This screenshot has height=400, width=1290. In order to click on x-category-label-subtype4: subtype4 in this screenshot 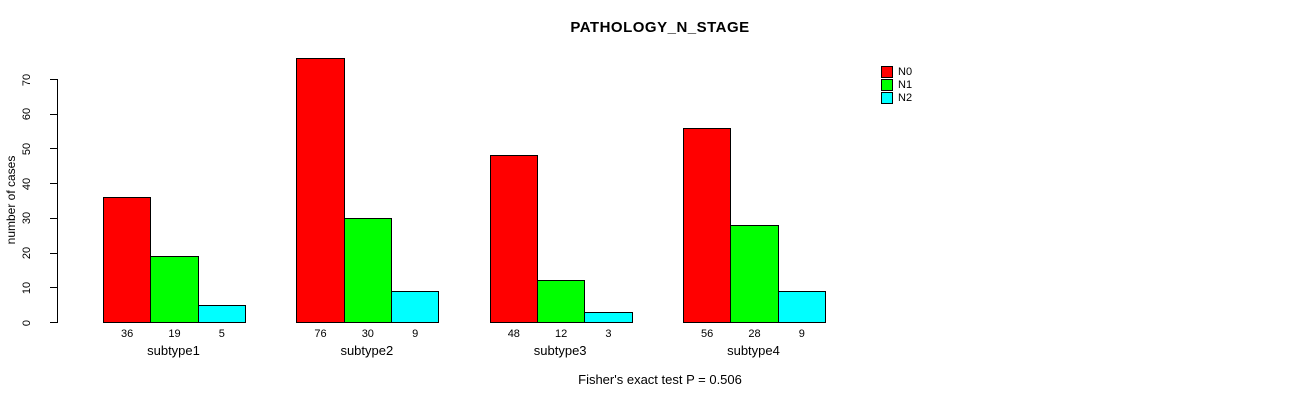, I will do `click(753, 350)`.